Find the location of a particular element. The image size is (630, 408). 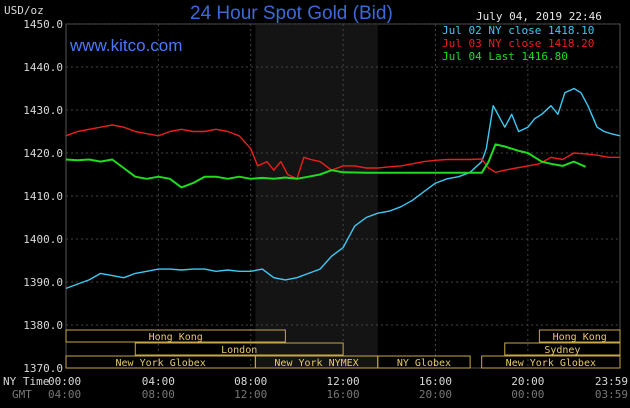

x-tick-label-gmt: 00:00 is located at coordinates (527, 394).